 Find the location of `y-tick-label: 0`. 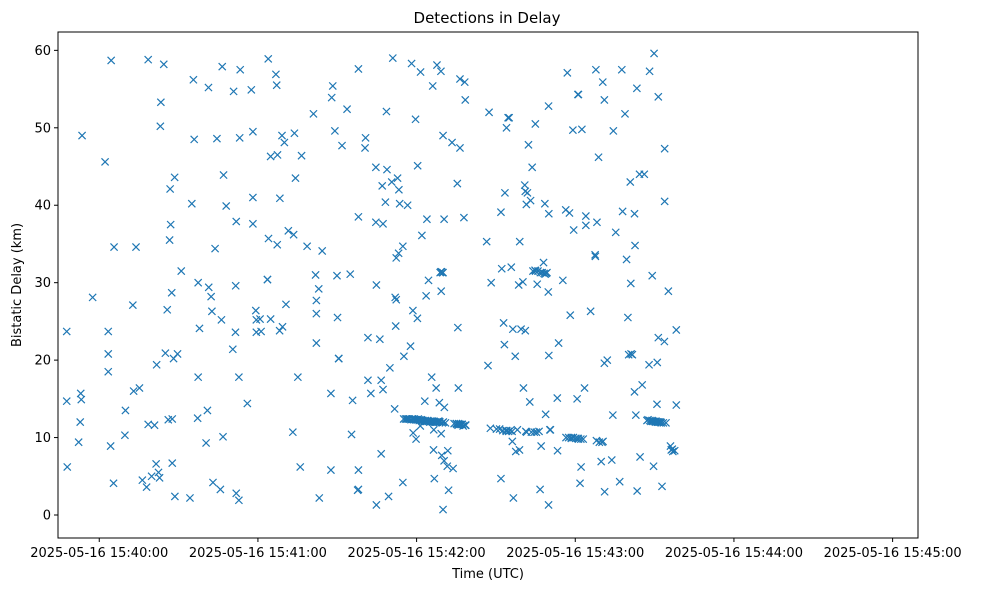

y-tick-label: 0 is located at coordinates (47, 516).